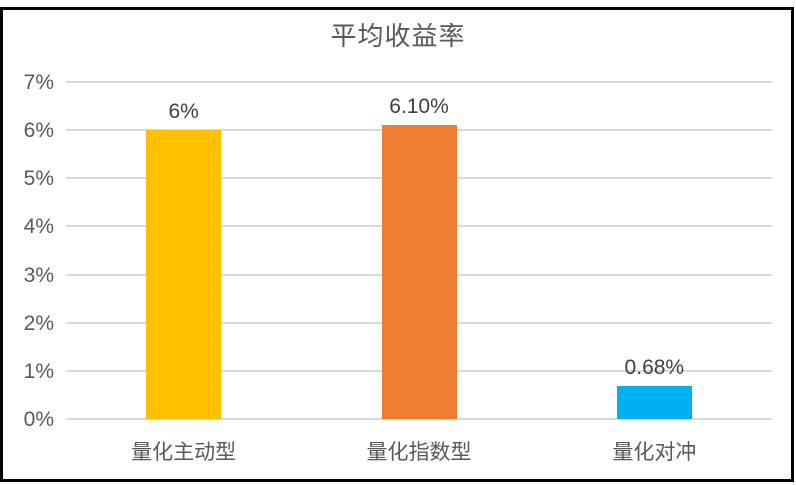 This screenshot has width=796, height=485. I want to click on gridline, so click(419, 82).